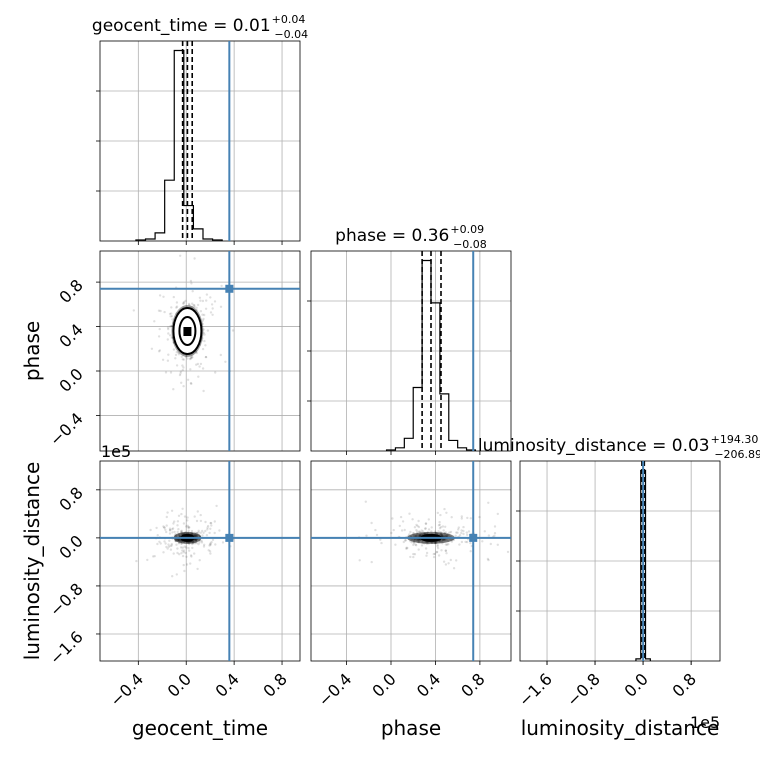 The width and height of the screenshot is (760, 760). Describe the element at coordinates (200, 561) in the screenshot. I see `grid-luminosity-distance-vs-geocent-time` at that location.